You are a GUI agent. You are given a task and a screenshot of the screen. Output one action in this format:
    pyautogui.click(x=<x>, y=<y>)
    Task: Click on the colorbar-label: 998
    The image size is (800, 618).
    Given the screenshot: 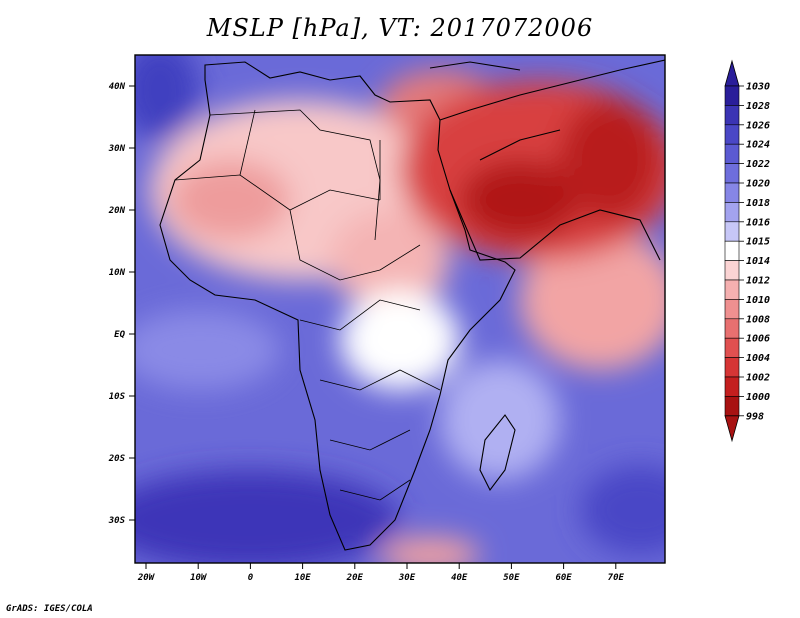 What is the action you would take?
    pyautogui.click(x=755, y=416)
    